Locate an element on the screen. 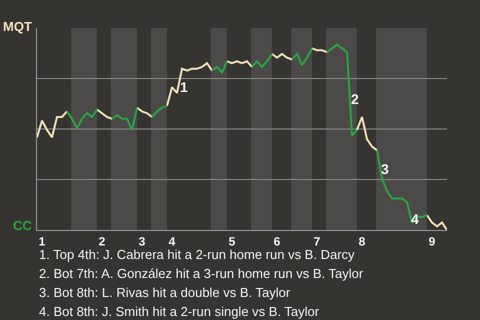 Image resolution: width=480 pixels, height=320 pixels. x-tick-label: 1 is located at coordinates (42, 241).